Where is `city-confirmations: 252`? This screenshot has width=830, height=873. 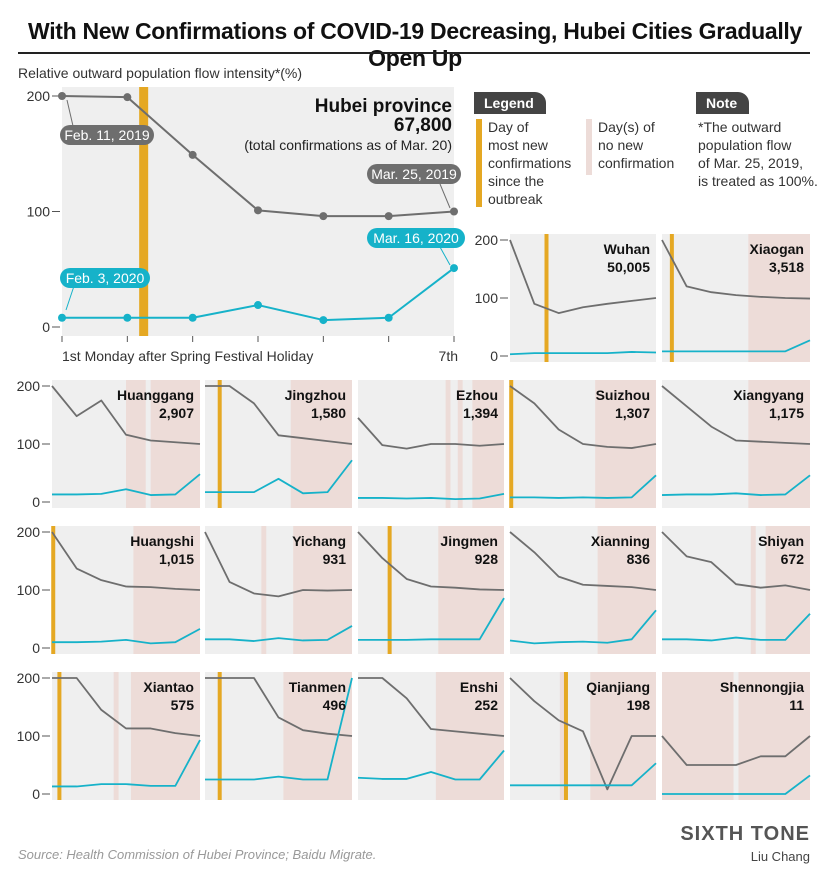
city-confirmations: 252 is located at coordinates (487, 705).